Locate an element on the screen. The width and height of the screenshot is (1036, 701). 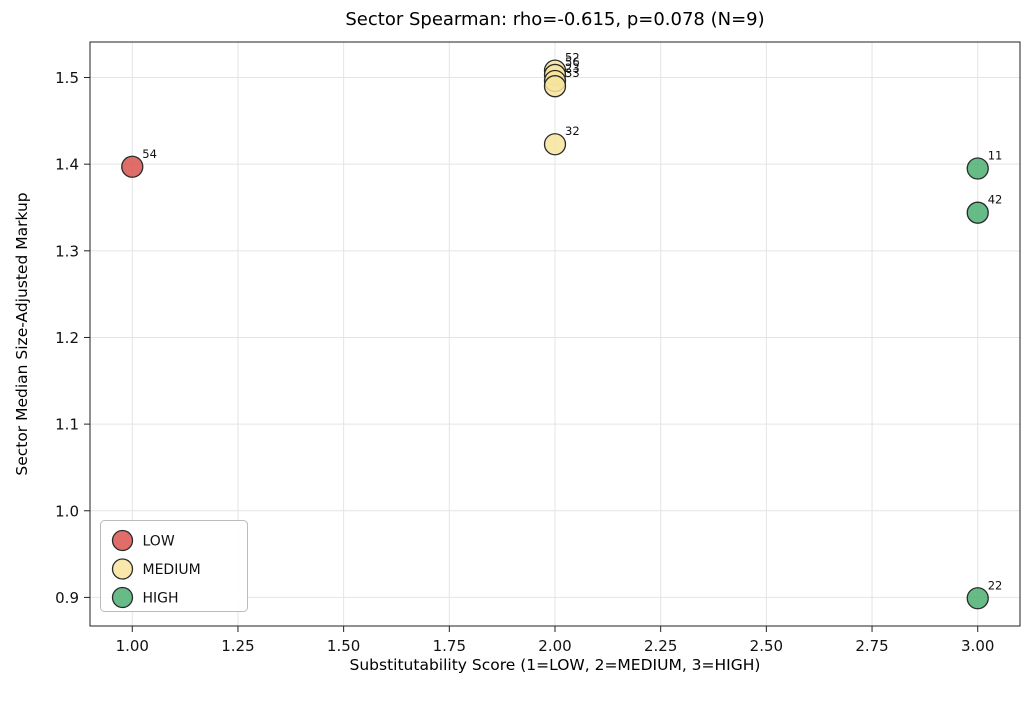
legend-marker-high is located at coordinates (122, 597).